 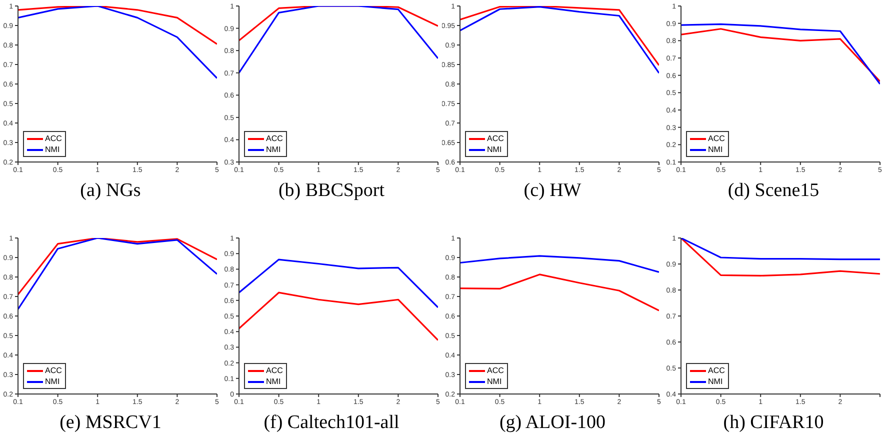 What do you see at coordinates (552, 423) in the screenshot?
I see `text: (g) ALOI-100` at bounding box center [552, 423].